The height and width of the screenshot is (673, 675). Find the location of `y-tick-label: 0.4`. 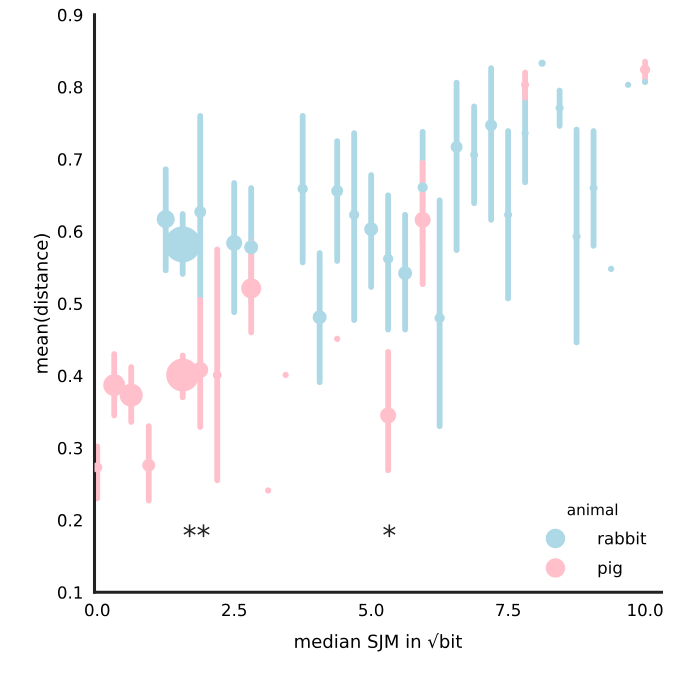

y-tick-label: 0.4 is located at coordinates (70, 376).